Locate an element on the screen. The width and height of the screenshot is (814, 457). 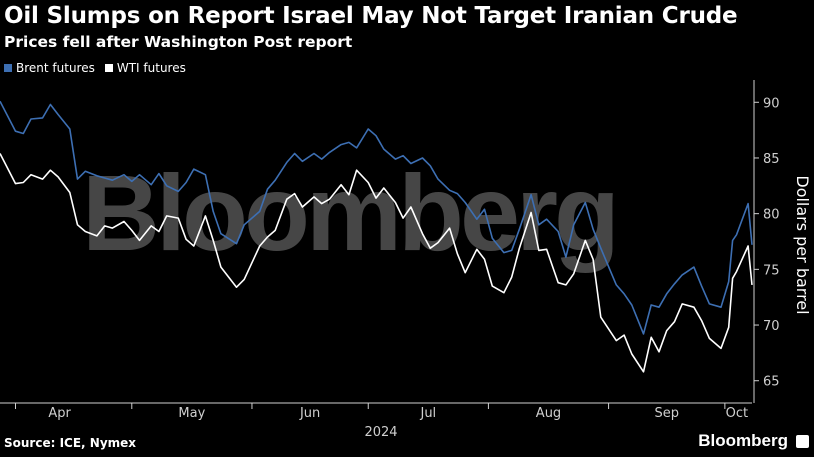
x-tick-label-oct: Oct is located at coordinates (737, 413).